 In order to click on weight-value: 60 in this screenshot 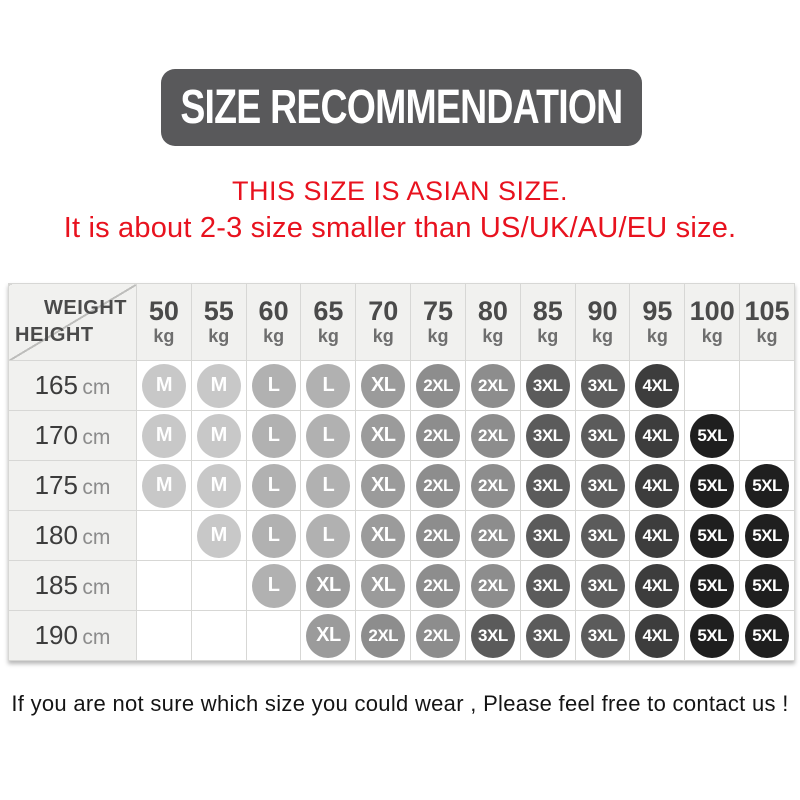, I will do `click(273, 311)`.